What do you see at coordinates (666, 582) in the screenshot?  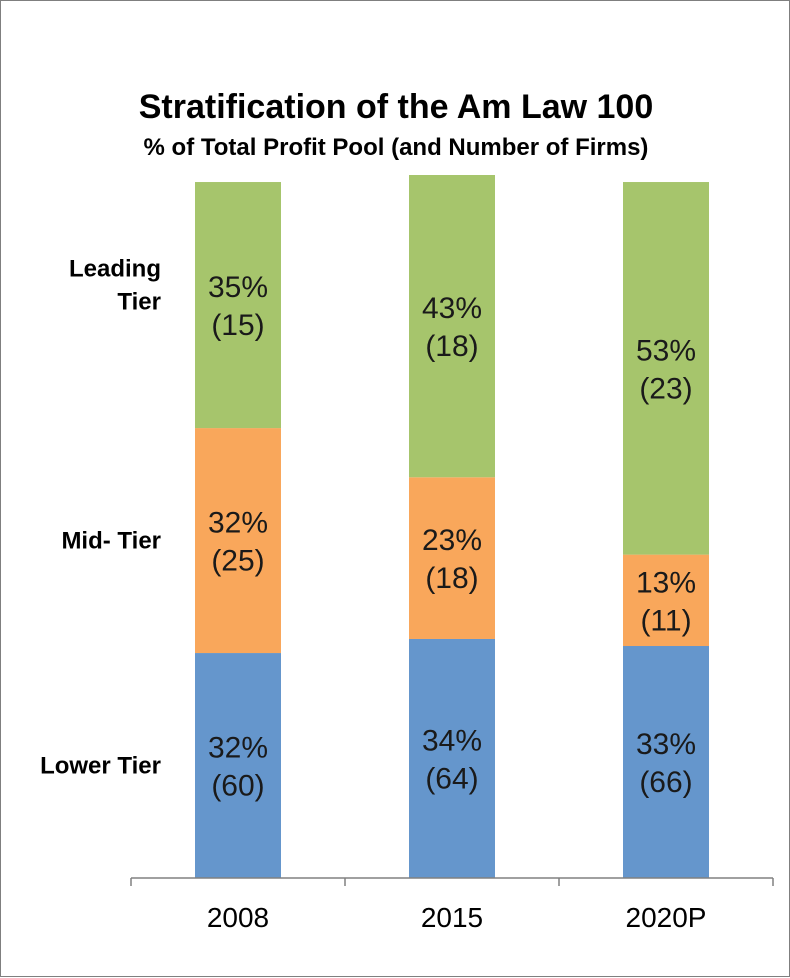 I see `data-label-pct-mid-tier-2020p: 13%` at bounding box center [666, 582].